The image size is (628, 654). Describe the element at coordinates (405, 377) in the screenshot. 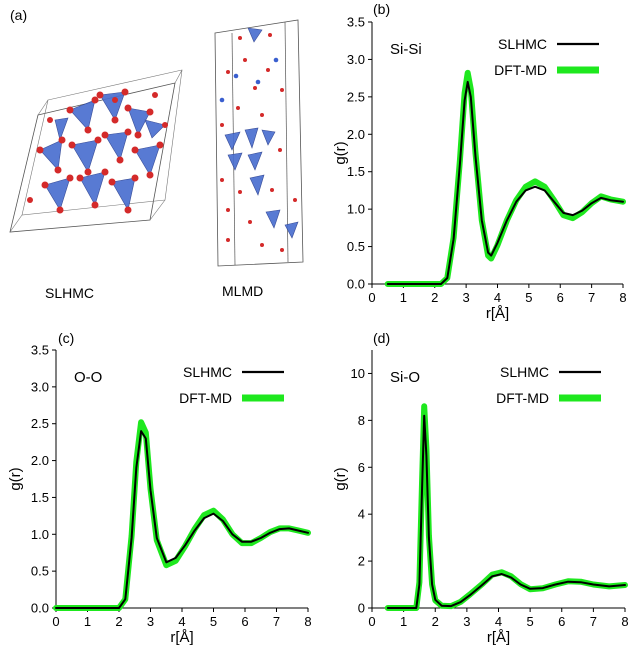

I see `pair-label: Si-O` at that location.